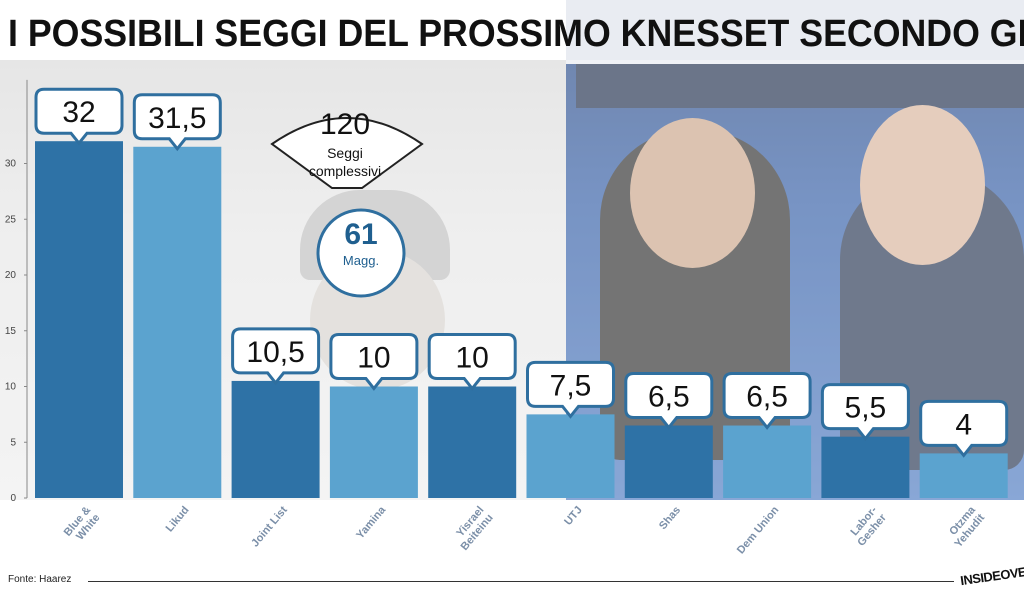 The width and height of the screenshot is (1024, 608). I want to click on x-category-line: Dem Union, so click(758, 530).